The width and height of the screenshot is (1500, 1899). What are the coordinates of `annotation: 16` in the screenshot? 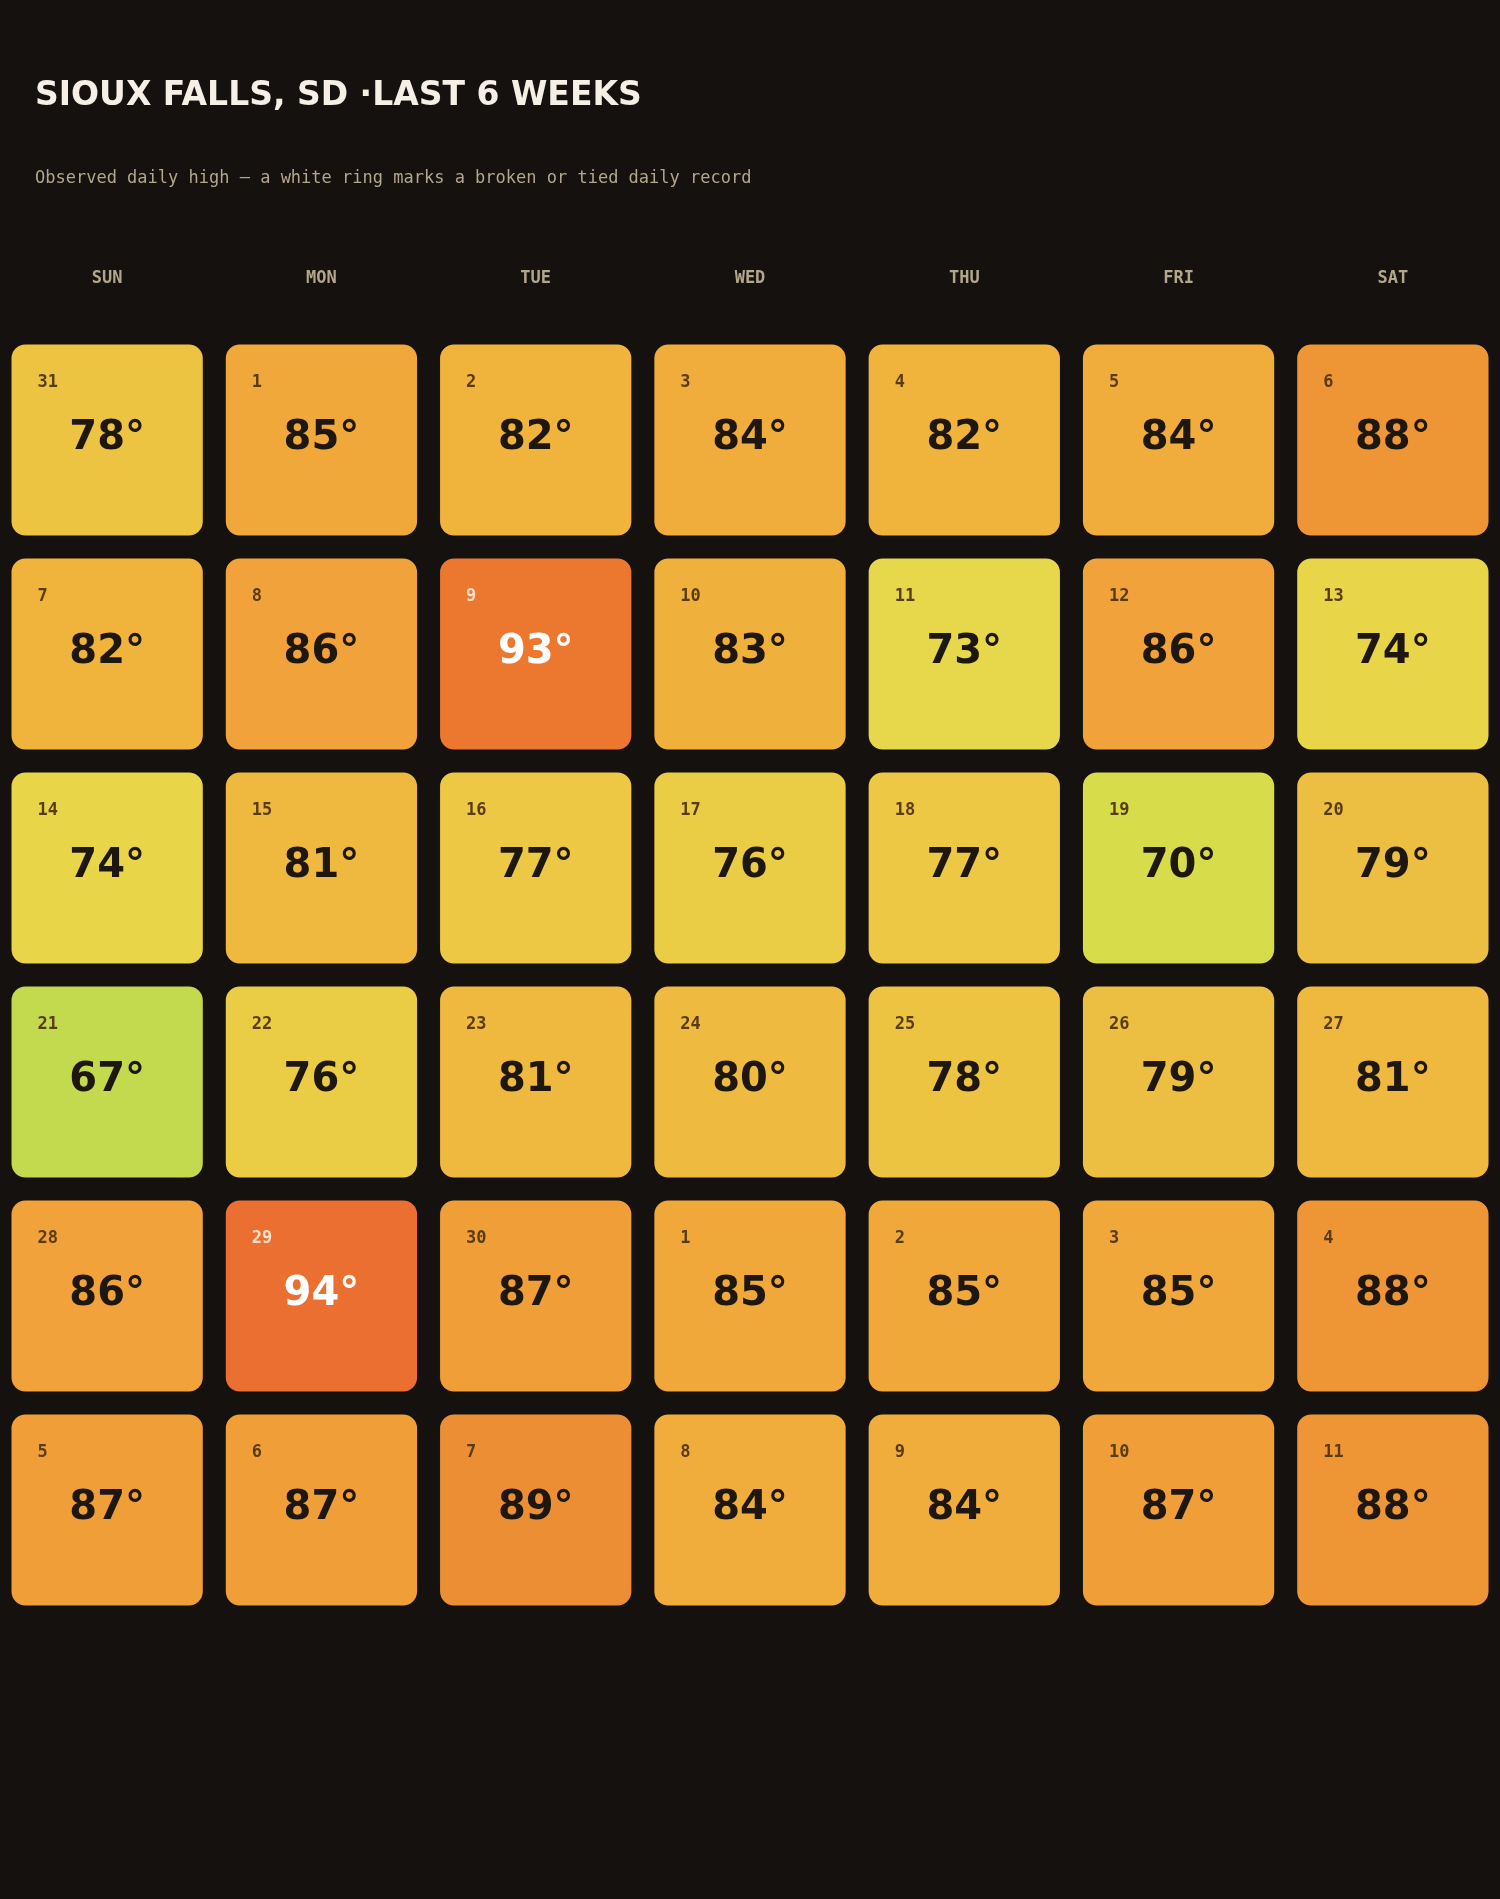 It's located at (476, 808).